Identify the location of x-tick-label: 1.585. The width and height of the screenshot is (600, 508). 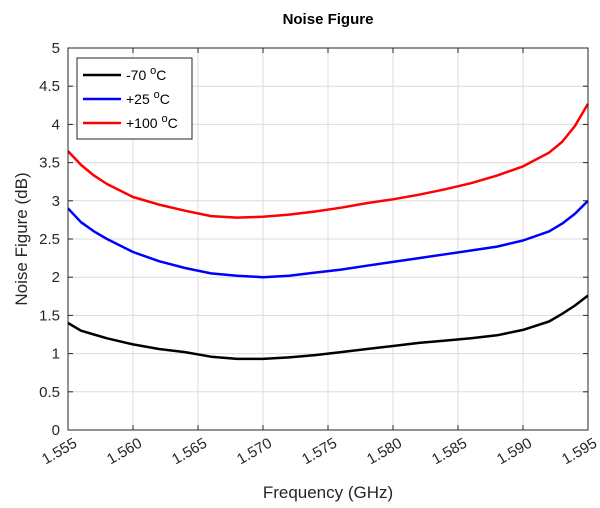
(449, 451).